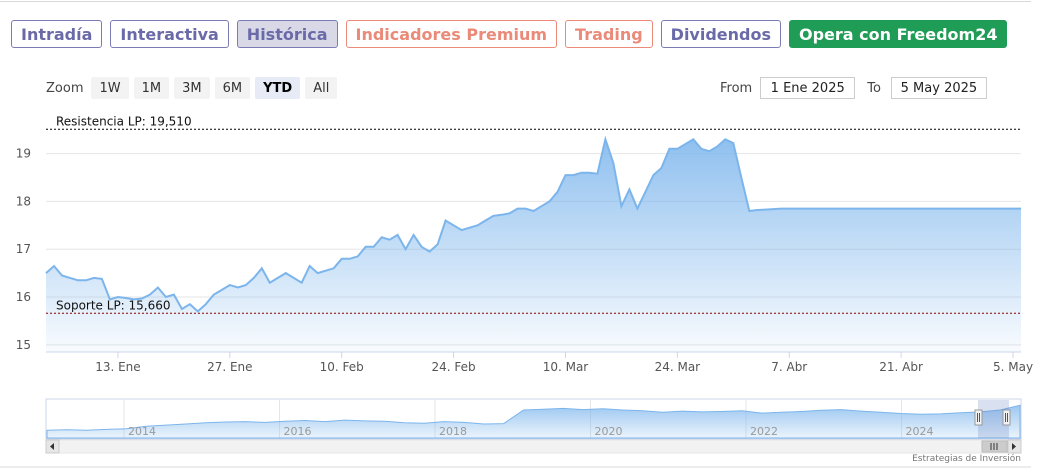 This screenshot has height=475, width=1040. Describe the element at coordinates (151, 88) in the screenshot. I see `zoom-1m-button: 1M` at that location.